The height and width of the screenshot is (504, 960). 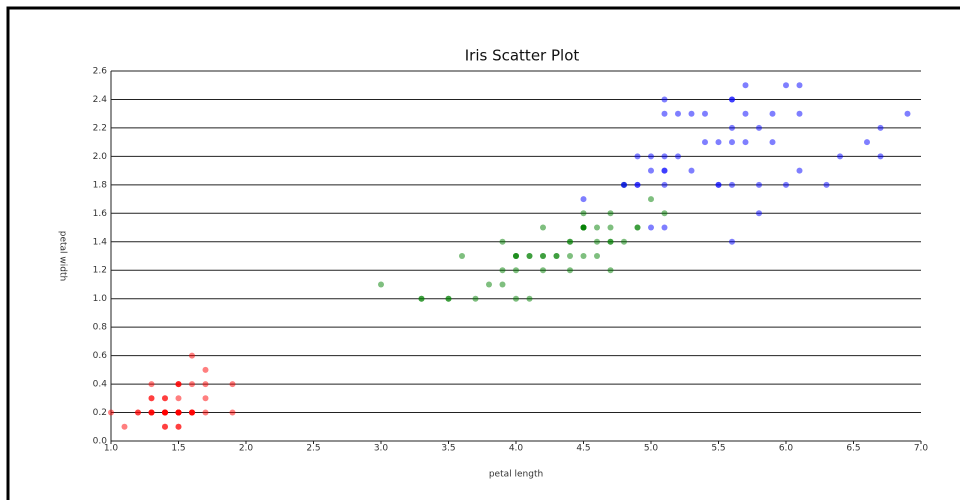 What do you see at coordinates (100, 299) in the screenshot?
I see `y-tick-label: 1.0` at bounding box center [100, 299].